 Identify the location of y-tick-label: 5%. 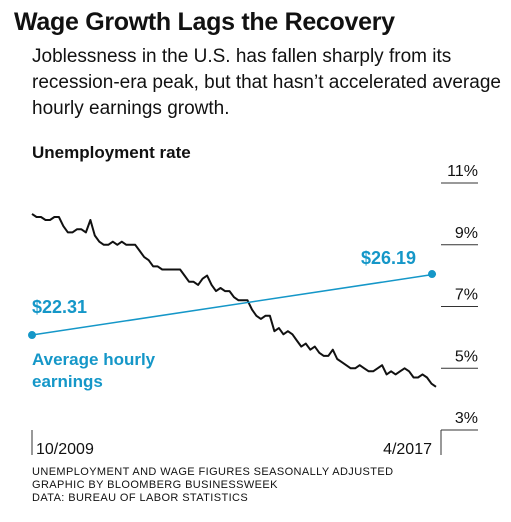
(466, 356).